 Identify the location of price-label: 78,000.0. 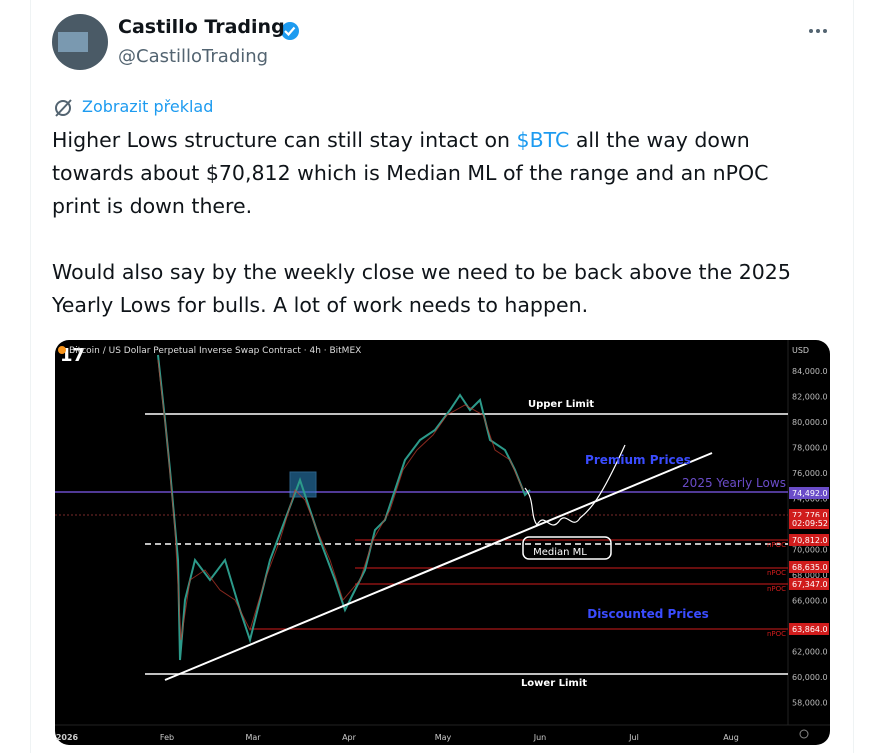
(810, 448).